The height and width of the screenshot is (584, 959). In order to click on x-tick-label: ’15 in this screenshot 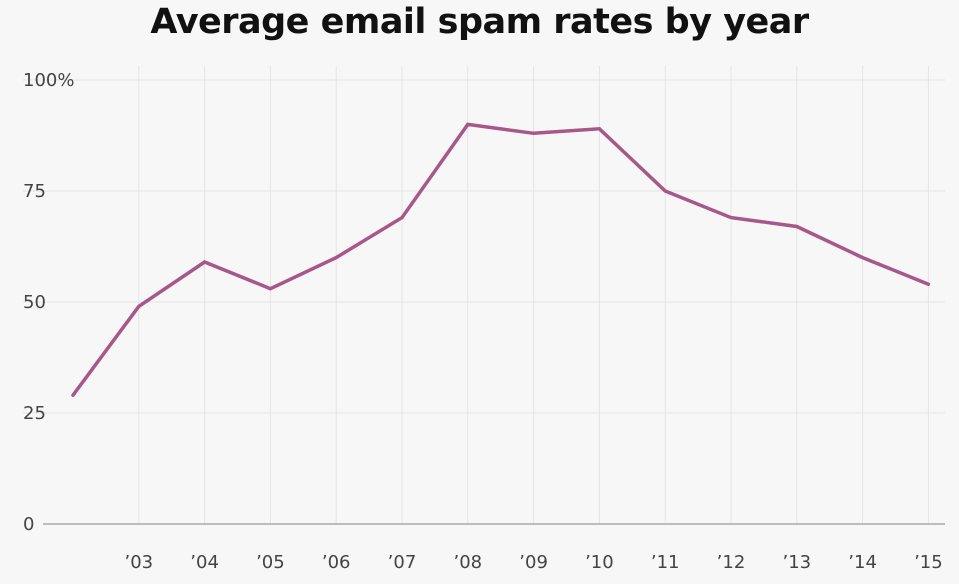, I will do `click(928, 562)`.